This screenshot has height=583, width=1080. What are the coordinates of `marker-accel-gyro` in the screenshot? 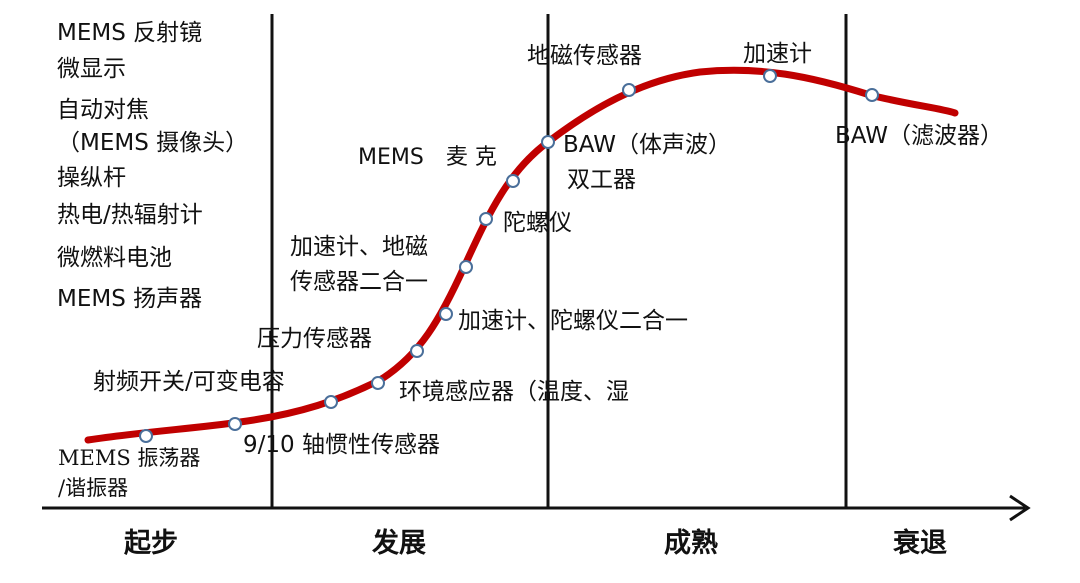 It's located at (446, 314).